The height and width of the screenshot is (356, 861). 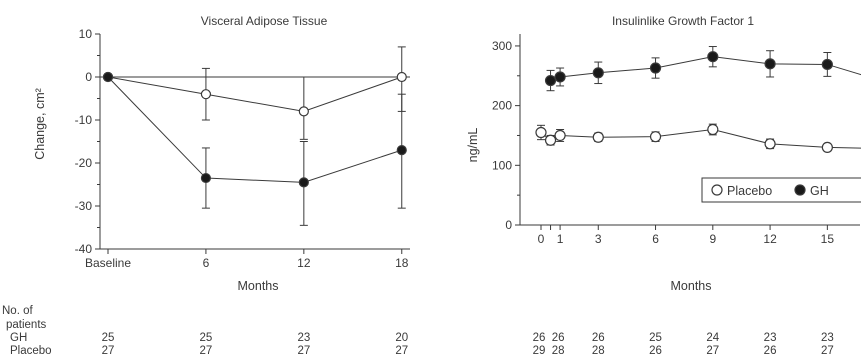 I want to click on legend-marker-gh, so click(x=800, y=190).